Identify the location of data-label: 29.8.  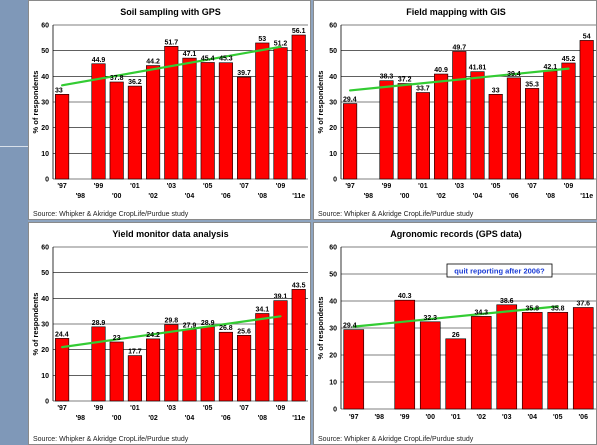
(171, 321).